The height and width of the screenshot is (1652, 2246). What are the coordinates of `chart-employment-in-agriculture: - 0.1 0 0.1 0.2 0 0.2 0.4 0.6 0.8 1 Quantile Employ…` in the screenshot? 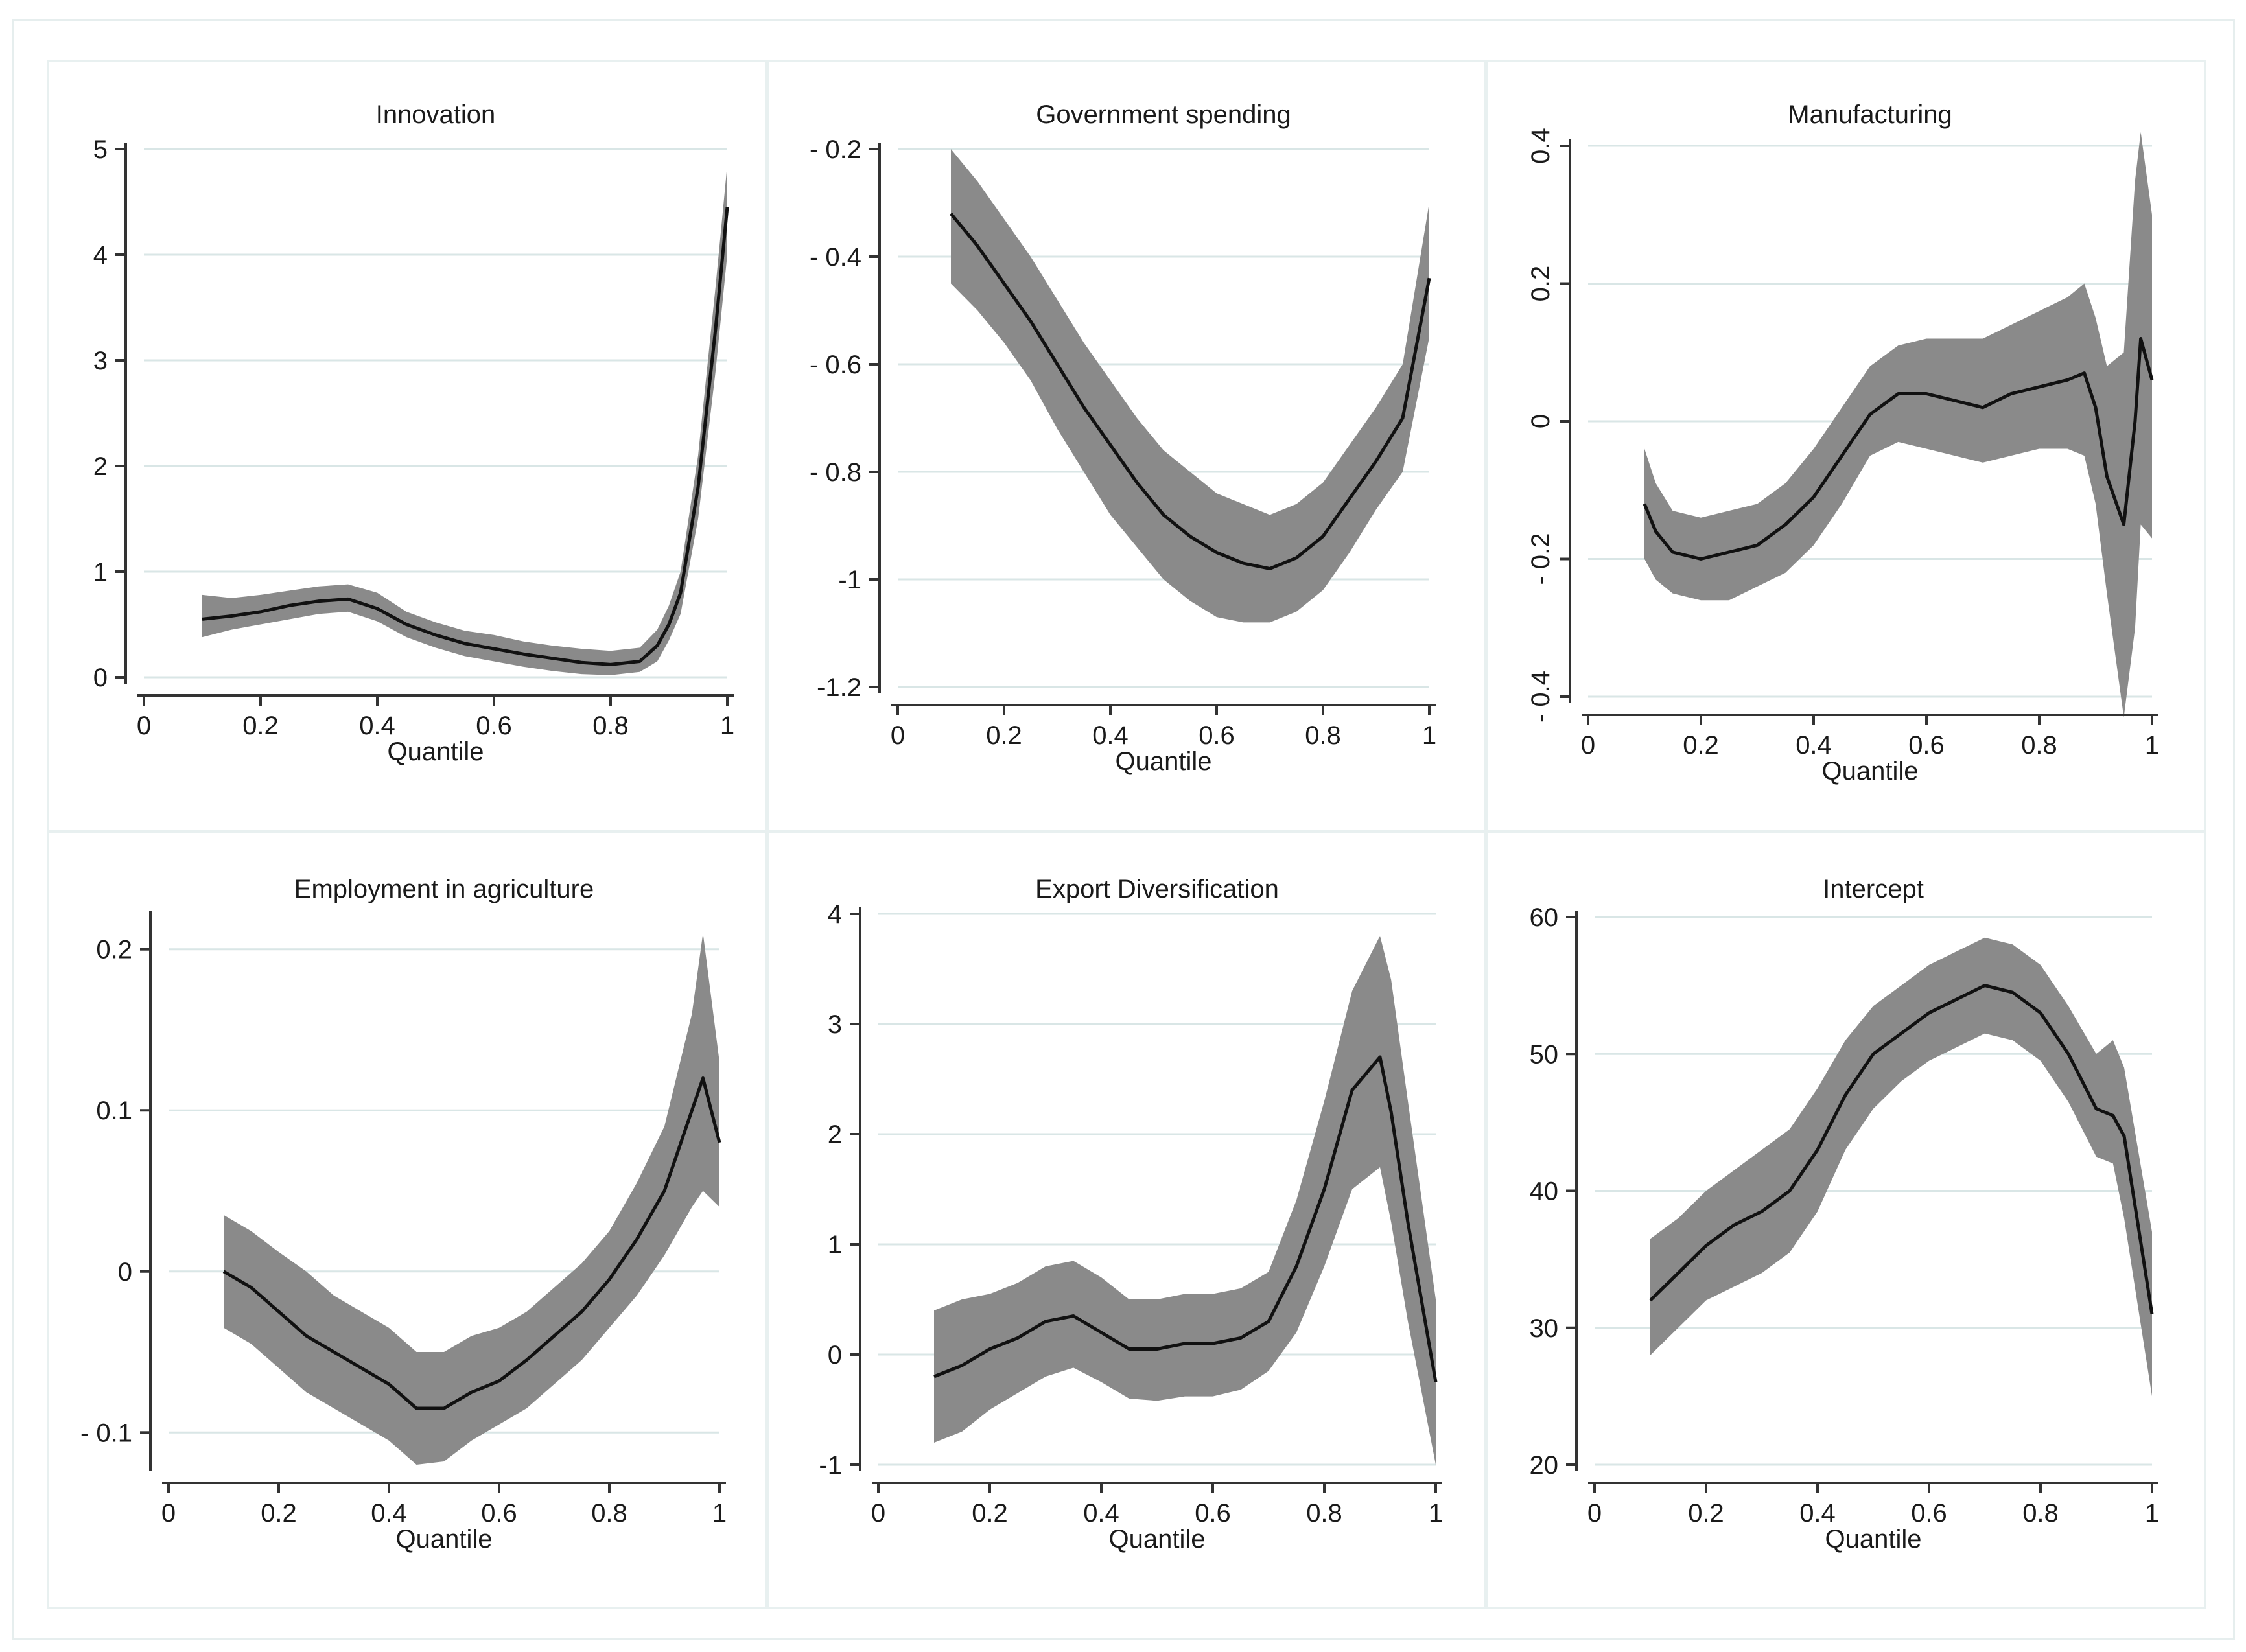 It's located at (404, 1214).